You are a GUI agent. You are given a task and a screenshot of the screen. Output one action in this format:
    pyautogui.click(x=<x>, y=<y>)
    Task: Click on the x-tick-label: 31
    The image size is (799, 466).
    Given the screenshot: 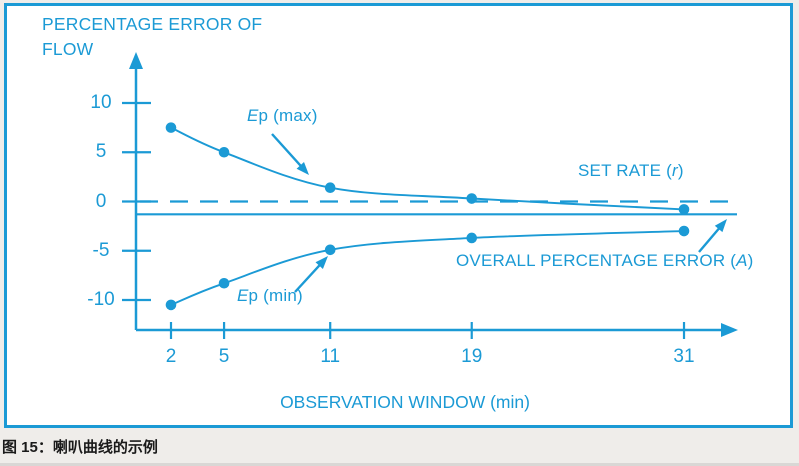 What is the action you would take?
    pyautogui.click(x=684, y=356)
    